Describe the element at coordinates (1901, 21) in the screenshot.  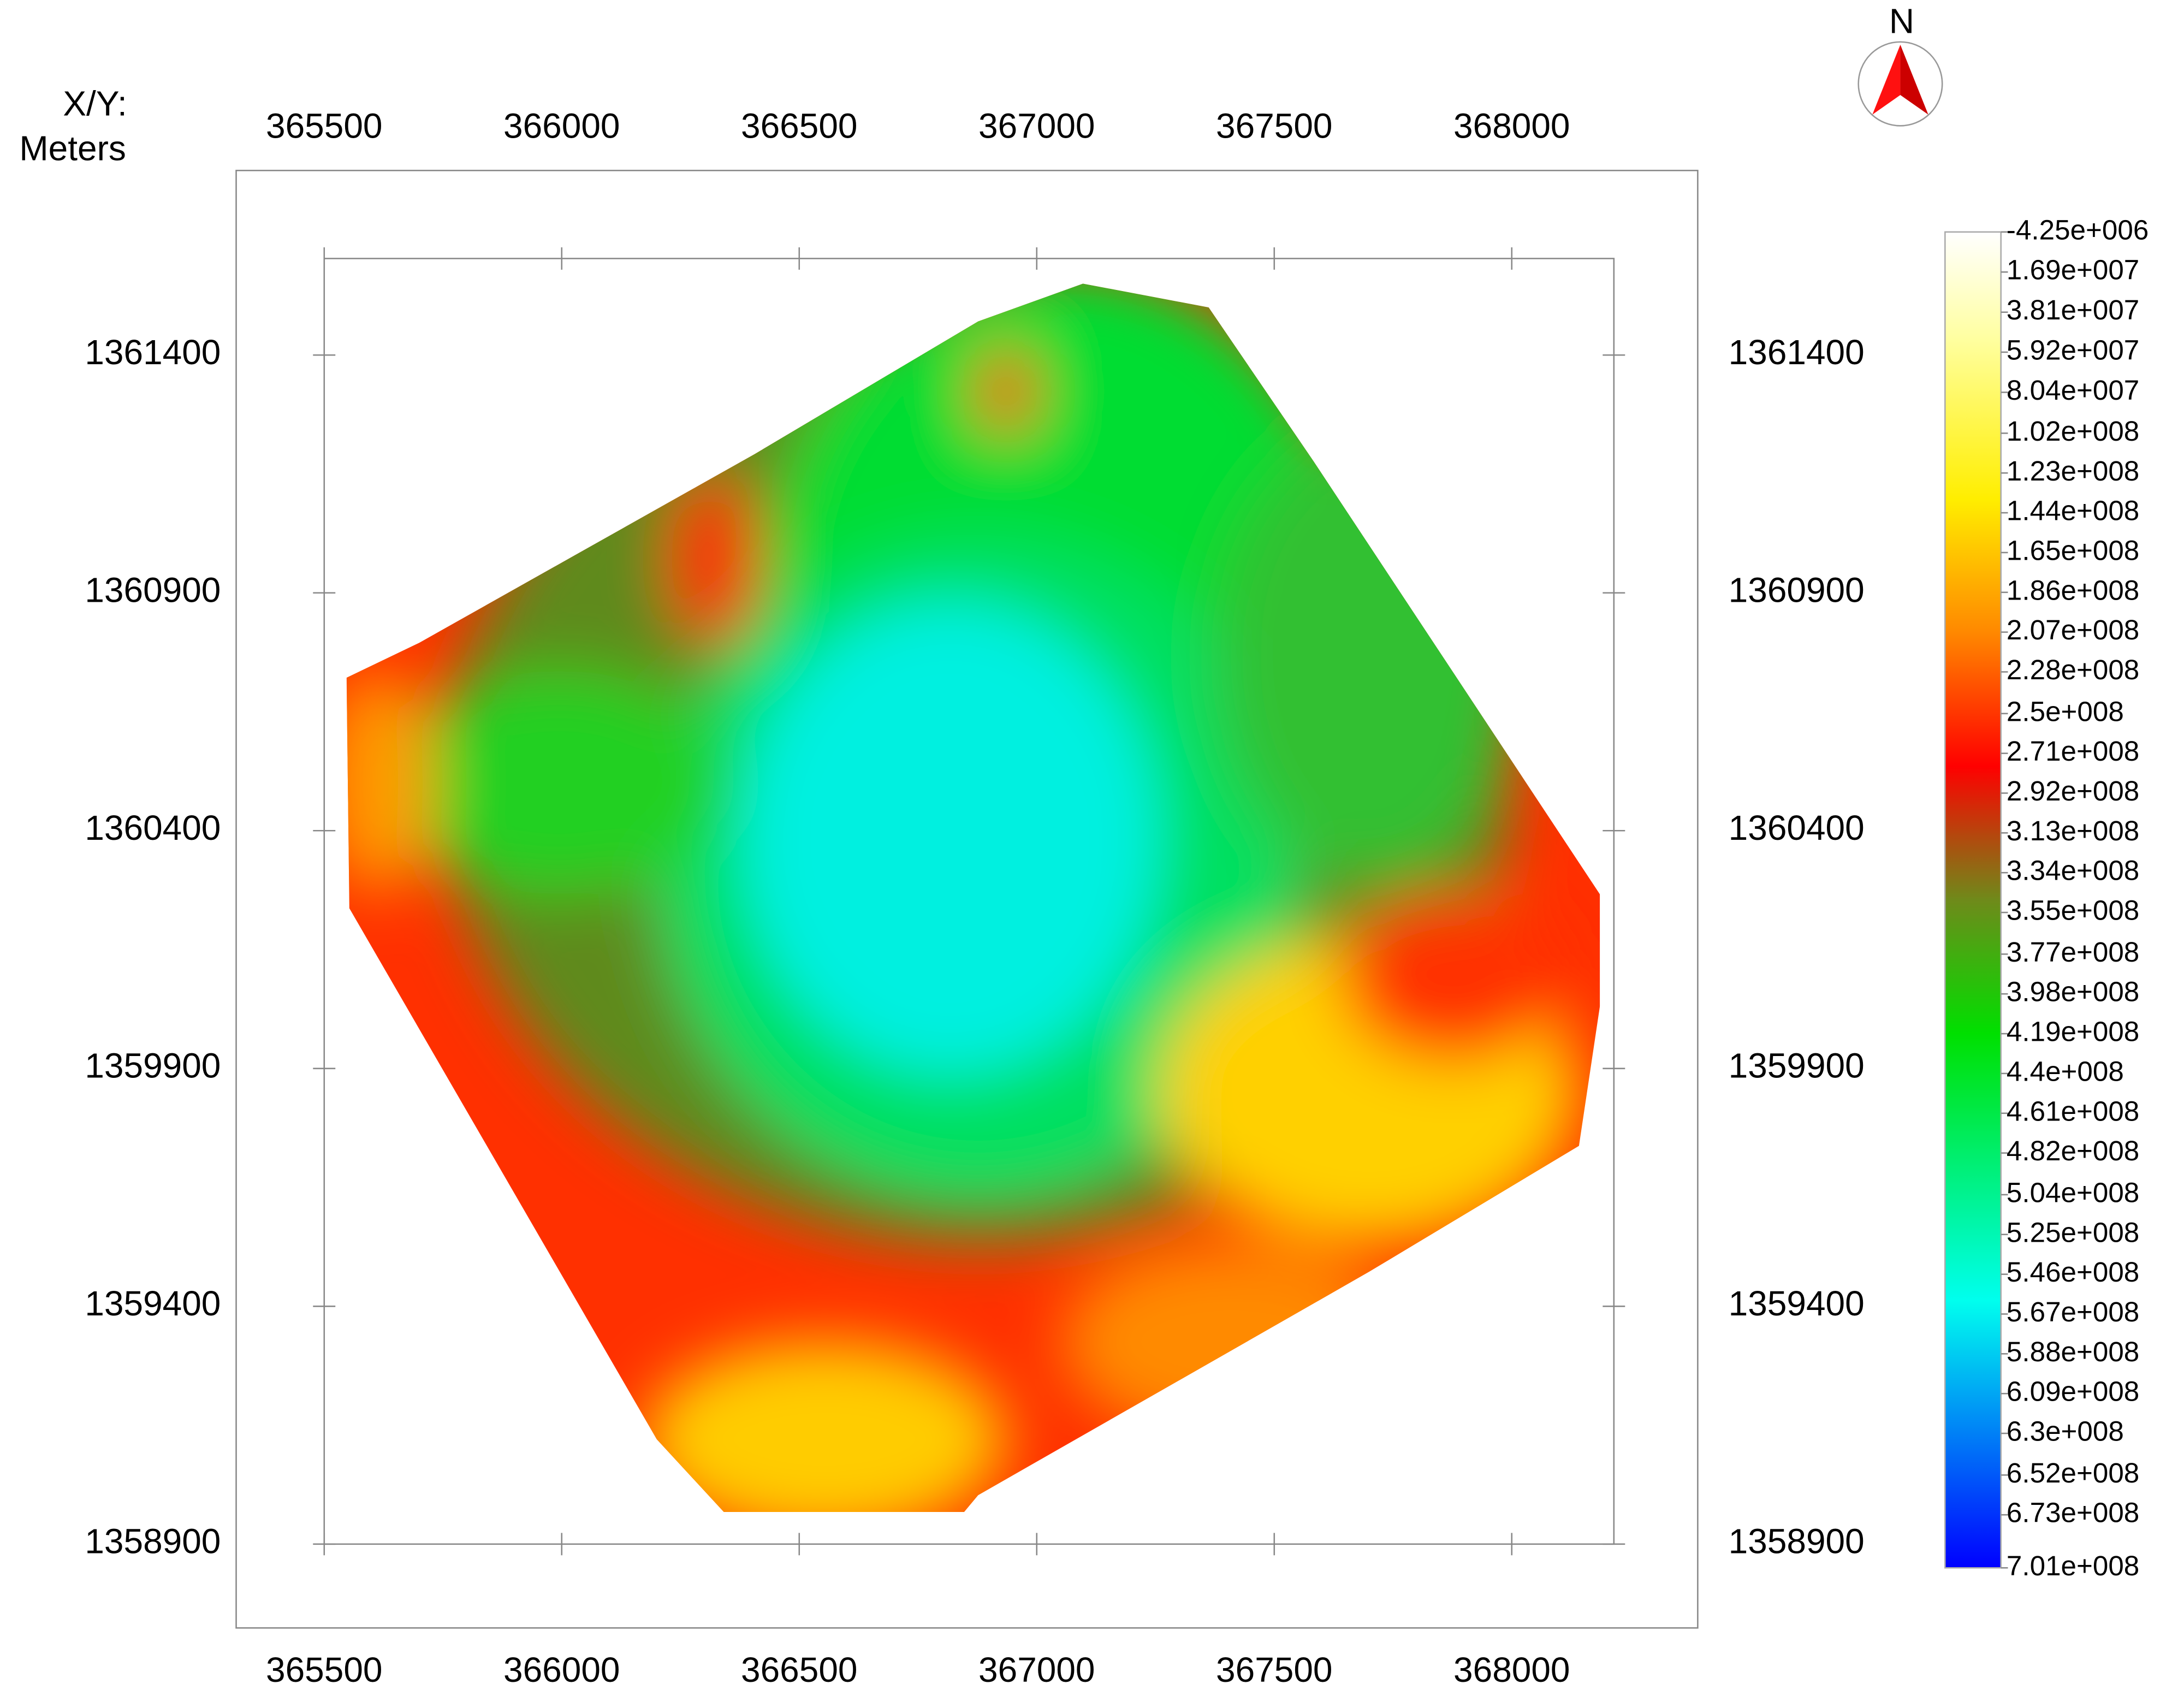
I see `north-label: N` at that location.